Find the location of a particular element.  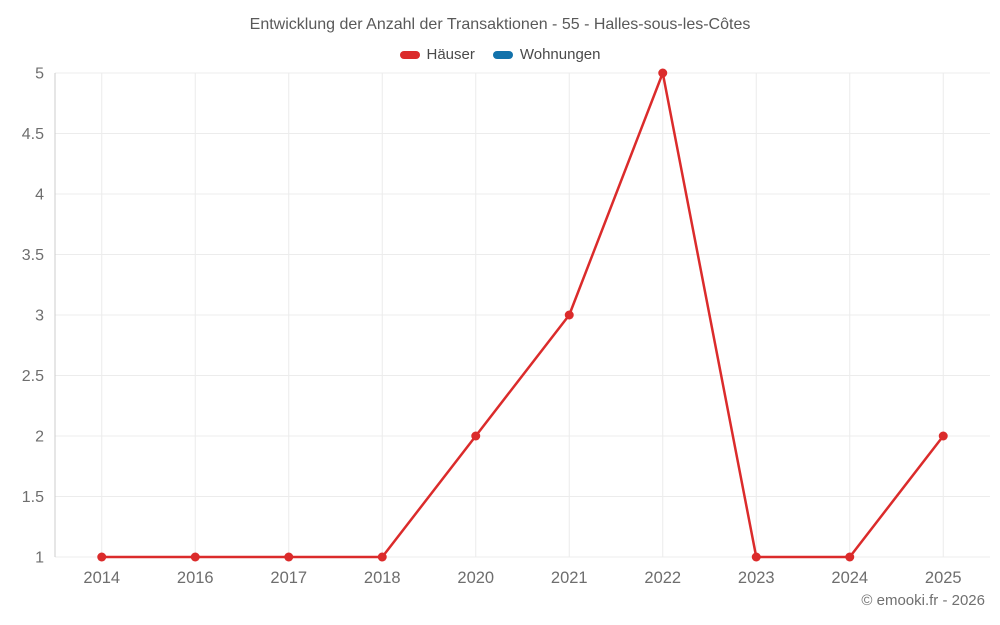

x-tick-label: 2023 is located at coordinates (756, 578).